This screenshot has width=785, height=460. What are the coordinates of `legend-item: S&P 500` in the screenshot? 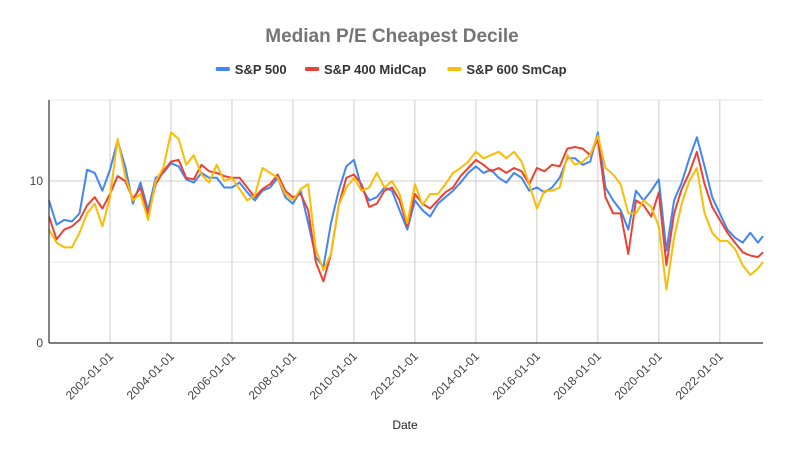 It's located at (251, 69).